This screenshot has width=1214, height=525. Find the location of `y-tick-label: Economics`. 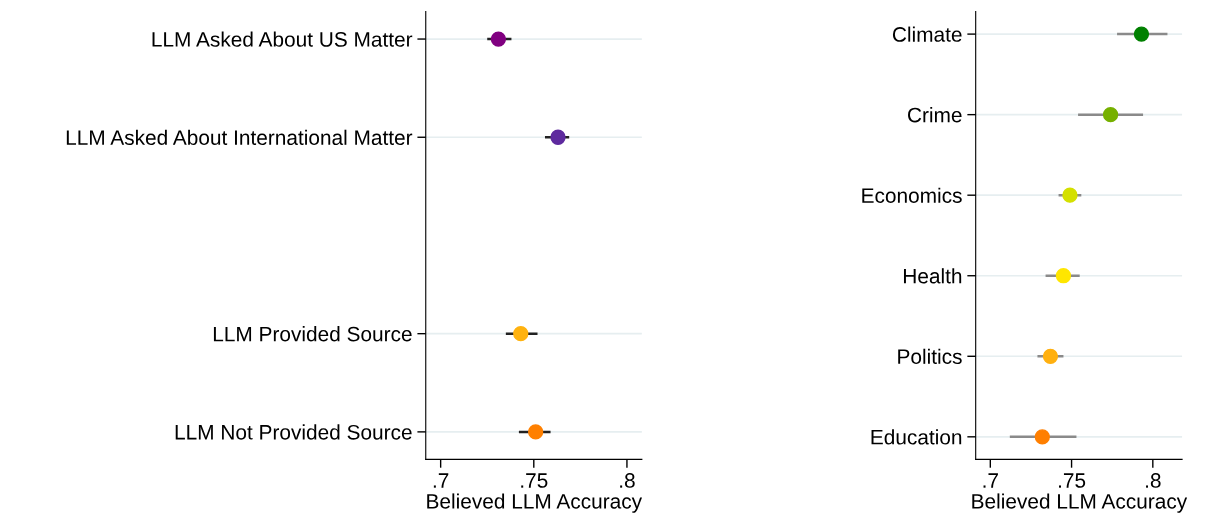

y-tick-label: Economics is located at coordinates (912, 195).